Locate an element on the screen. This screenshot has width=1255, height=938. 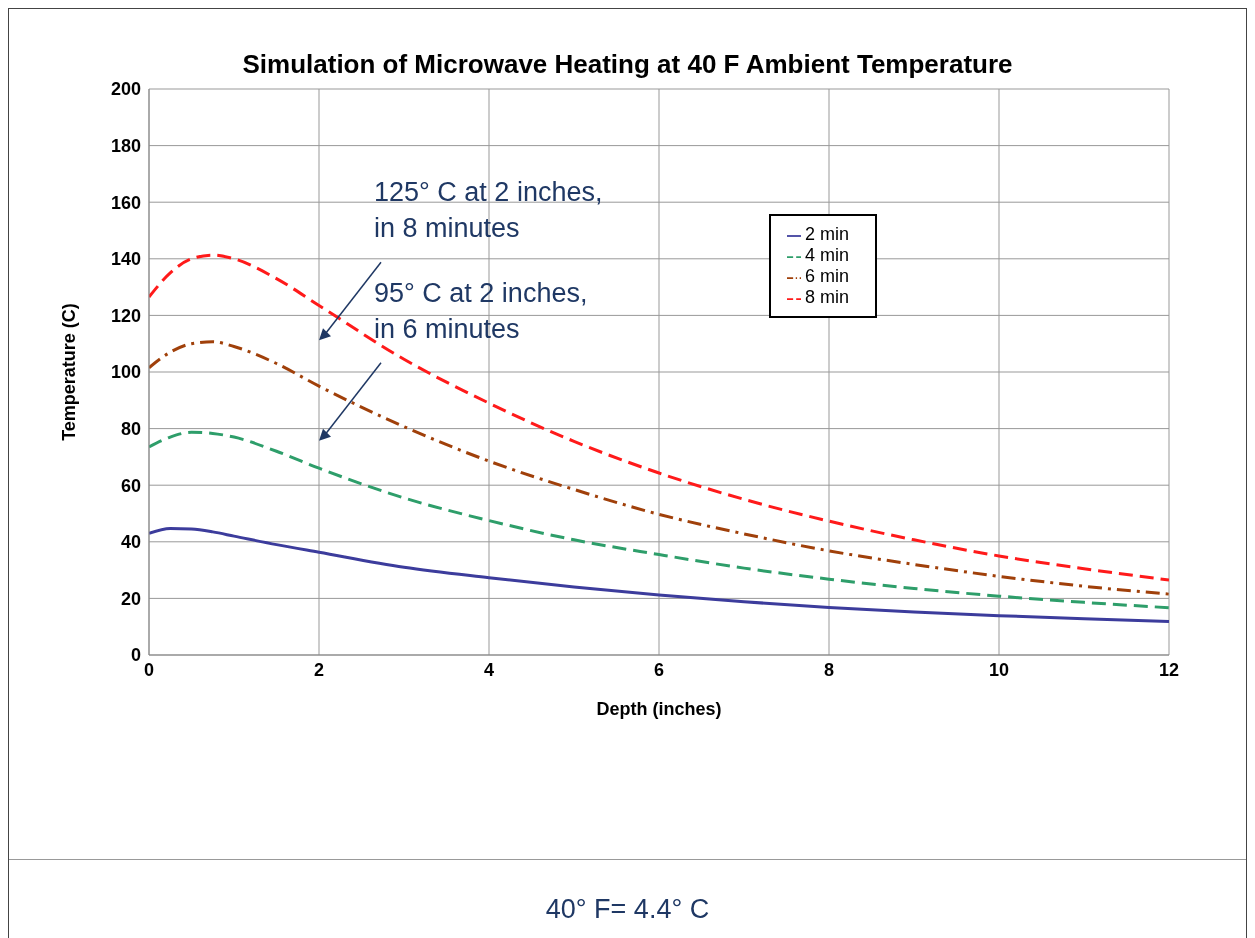
y-tick-label: 60 is located at coordinates (130, 485).